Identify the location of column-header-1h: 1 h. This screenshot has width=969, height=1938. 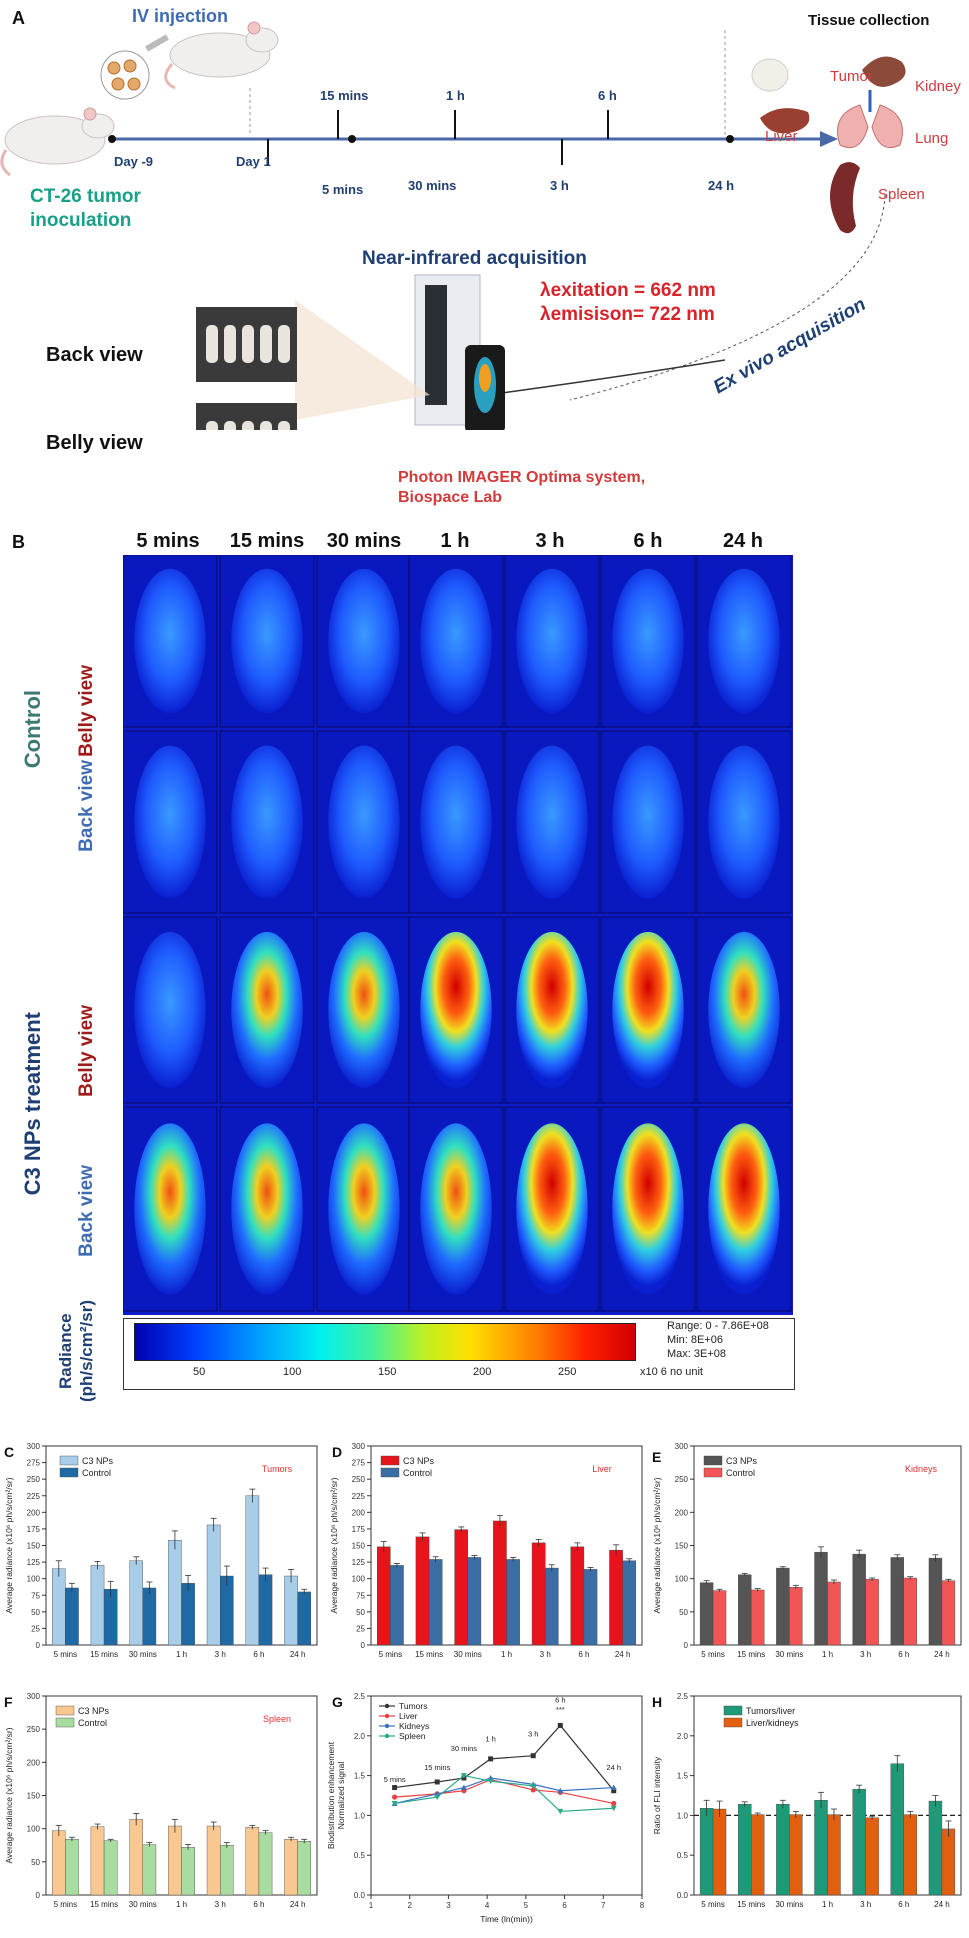
(455, 541).